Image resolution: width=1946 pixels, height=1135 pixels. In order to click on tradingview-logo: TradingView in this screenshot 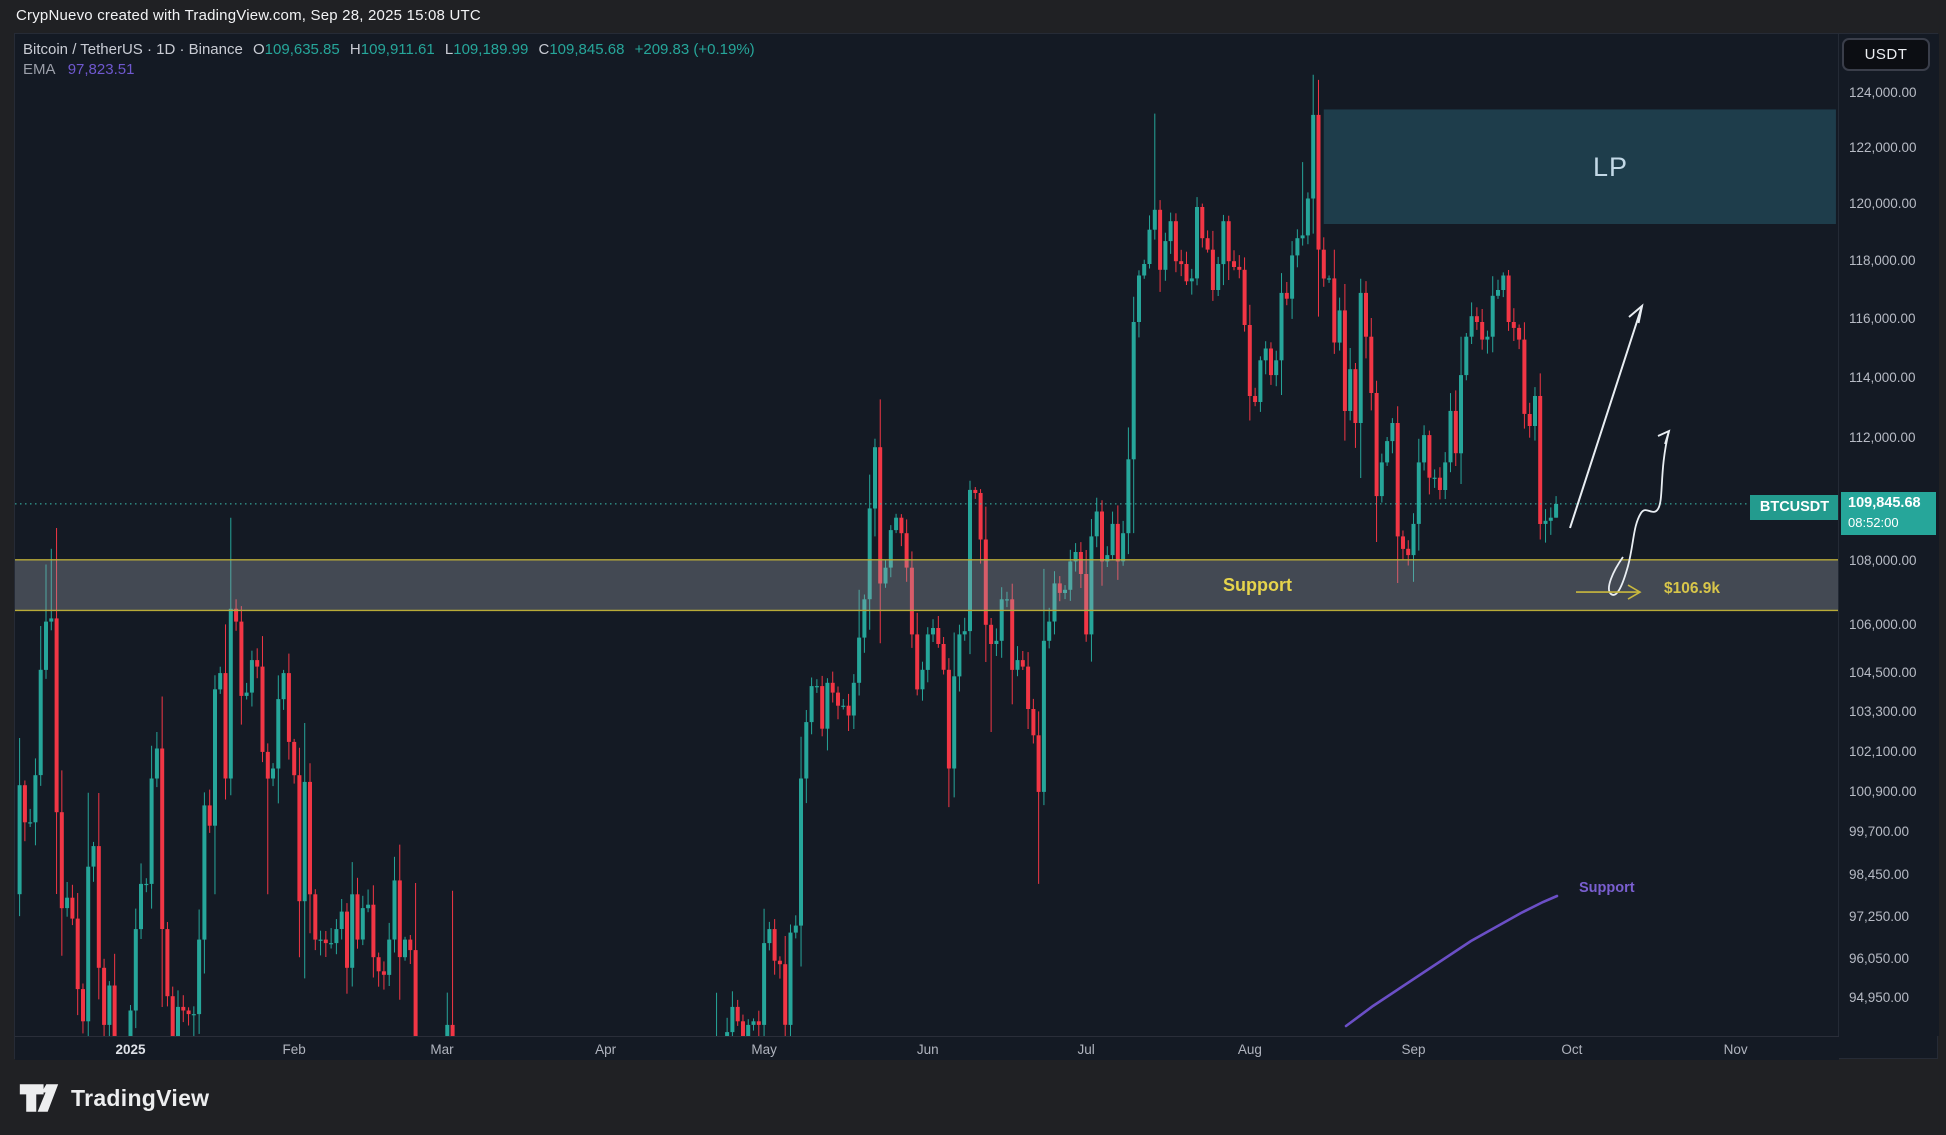, I will do `click(113, 1098)`.